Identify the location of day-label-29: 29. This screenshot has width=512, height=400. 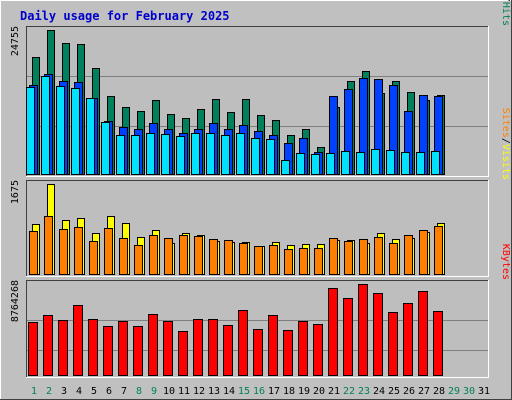
(454, 391).